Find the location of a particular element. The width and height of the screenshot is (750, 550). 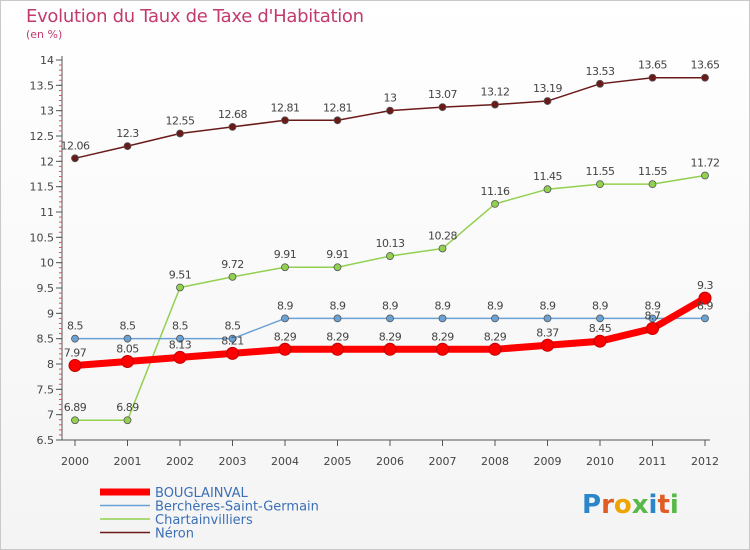

y-tick-label: 13.5 is located at coordinates (42, 85).